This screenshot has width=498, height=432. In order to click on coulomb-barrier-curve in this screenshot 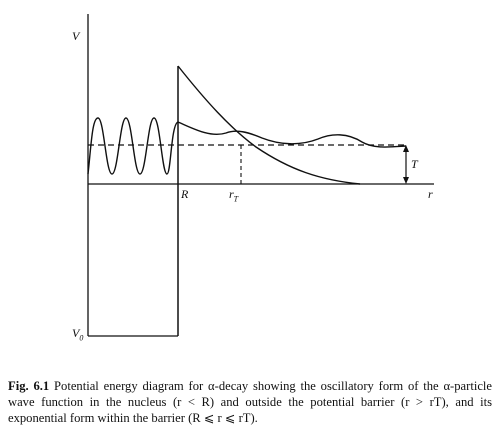, I will do `click(269, 125)`.